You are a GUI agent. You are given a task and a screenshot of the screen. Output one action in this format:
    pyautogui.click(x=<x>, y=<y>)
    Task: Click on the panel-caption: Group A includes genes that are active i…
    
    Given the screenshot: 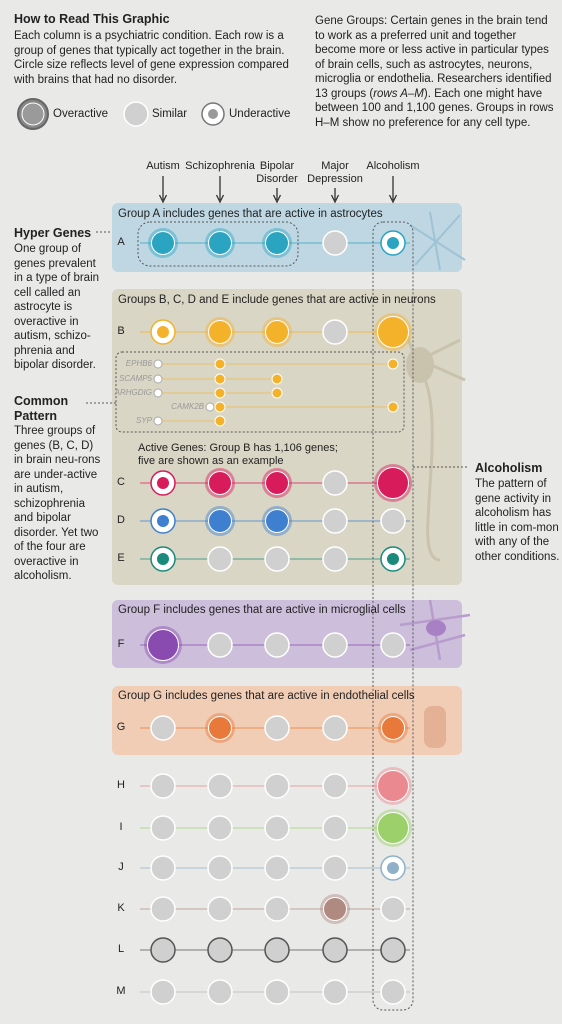 What is the action you would take?
    pyautogui.click(x=250, y=214)
    